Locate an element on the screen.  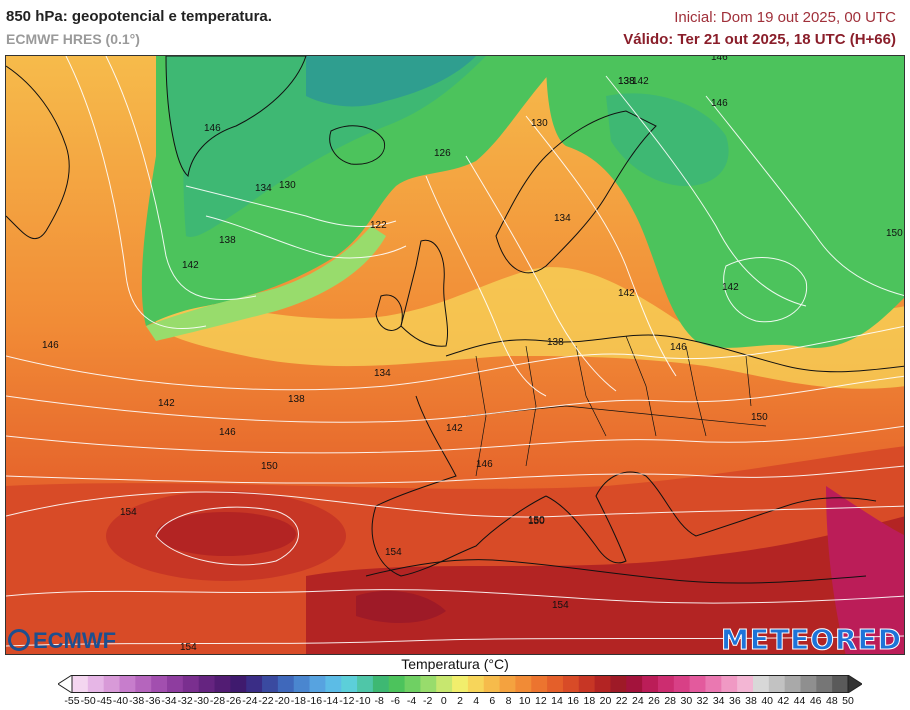
canada-coast is located at coordinates (38, 152).